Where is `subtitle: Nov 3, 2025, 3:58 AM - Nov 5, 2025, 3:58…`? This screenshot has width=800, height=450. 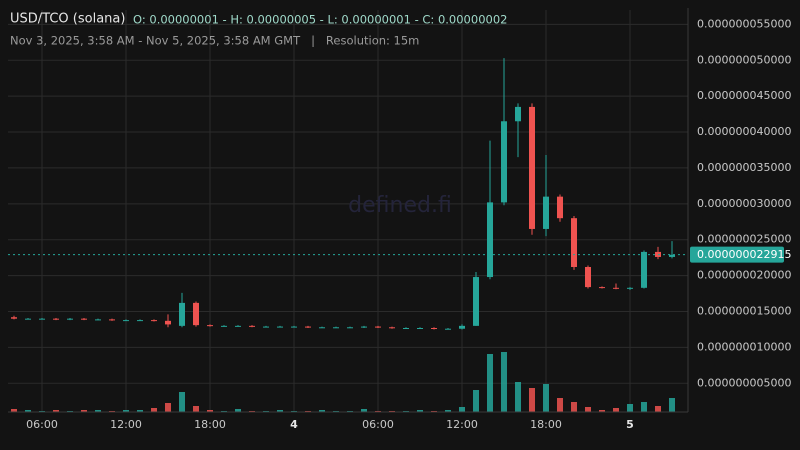 subtitle: Nov 3, 2025, 3:58 AM - Nov 5, 2025, 3:58… is located at coordinates (214, 41).